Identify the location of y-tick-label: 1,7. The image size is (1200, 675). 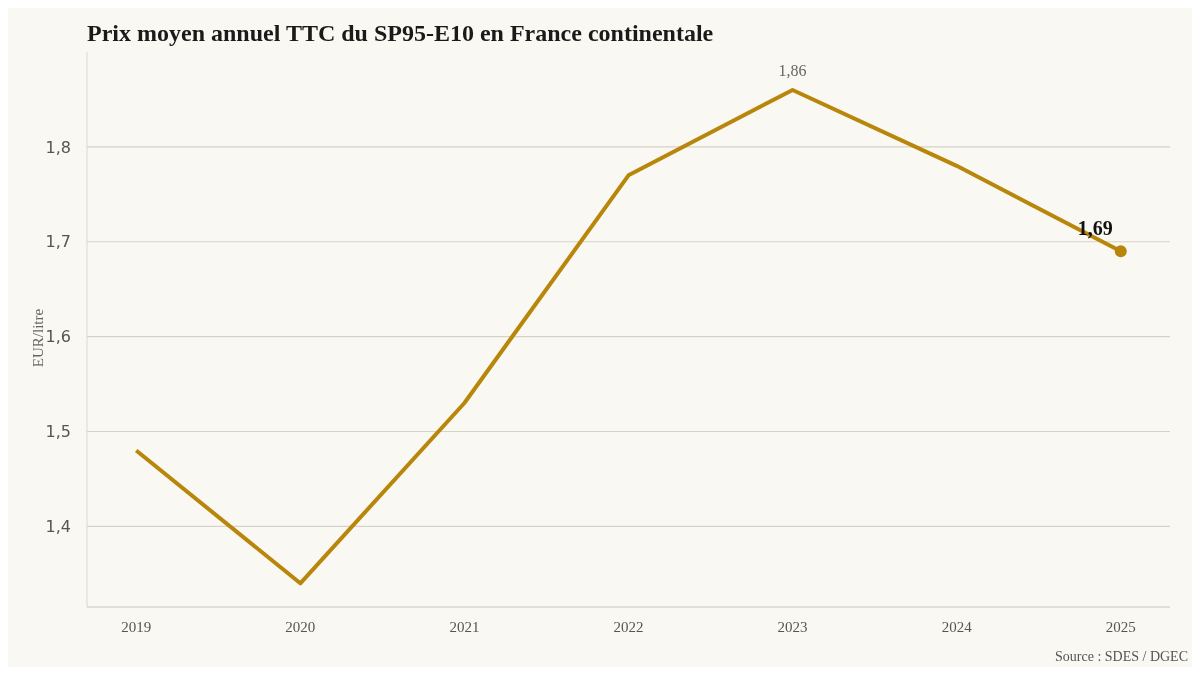
(58, 242).